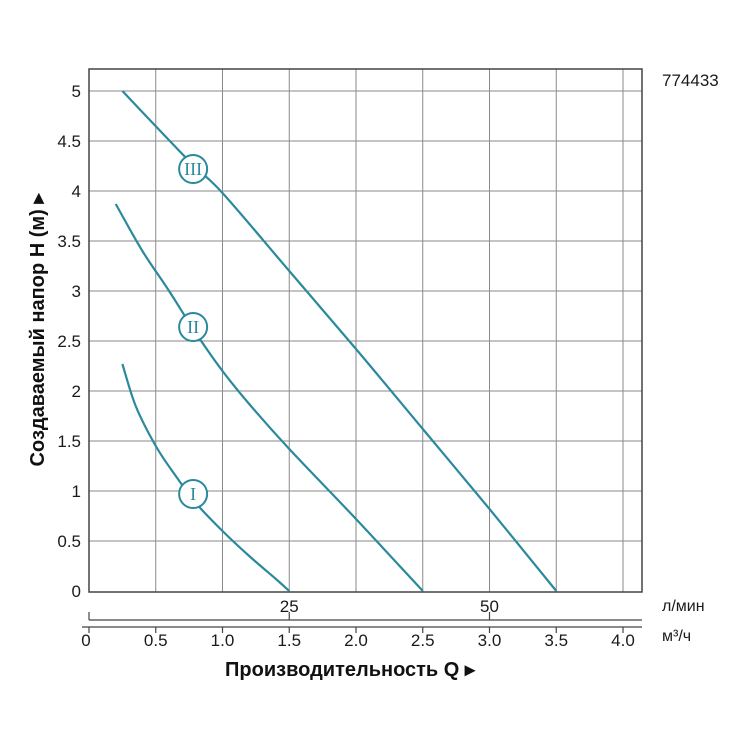  Describe the element at coordinates (76, 291) in the screenshot. I see `y-tick-label: 3` at that location.